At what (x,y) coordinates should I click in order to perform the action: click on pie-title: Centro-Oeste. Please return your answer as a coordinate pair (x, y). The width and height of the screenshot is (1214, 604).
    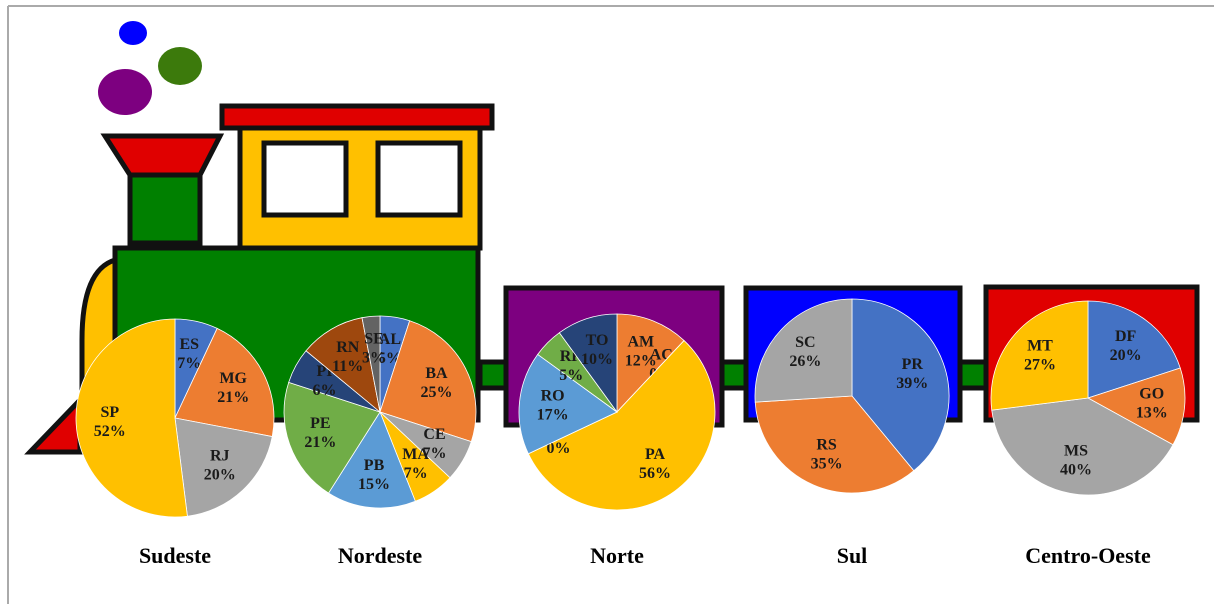
    Looking at the image, I should click on (1088, 555).